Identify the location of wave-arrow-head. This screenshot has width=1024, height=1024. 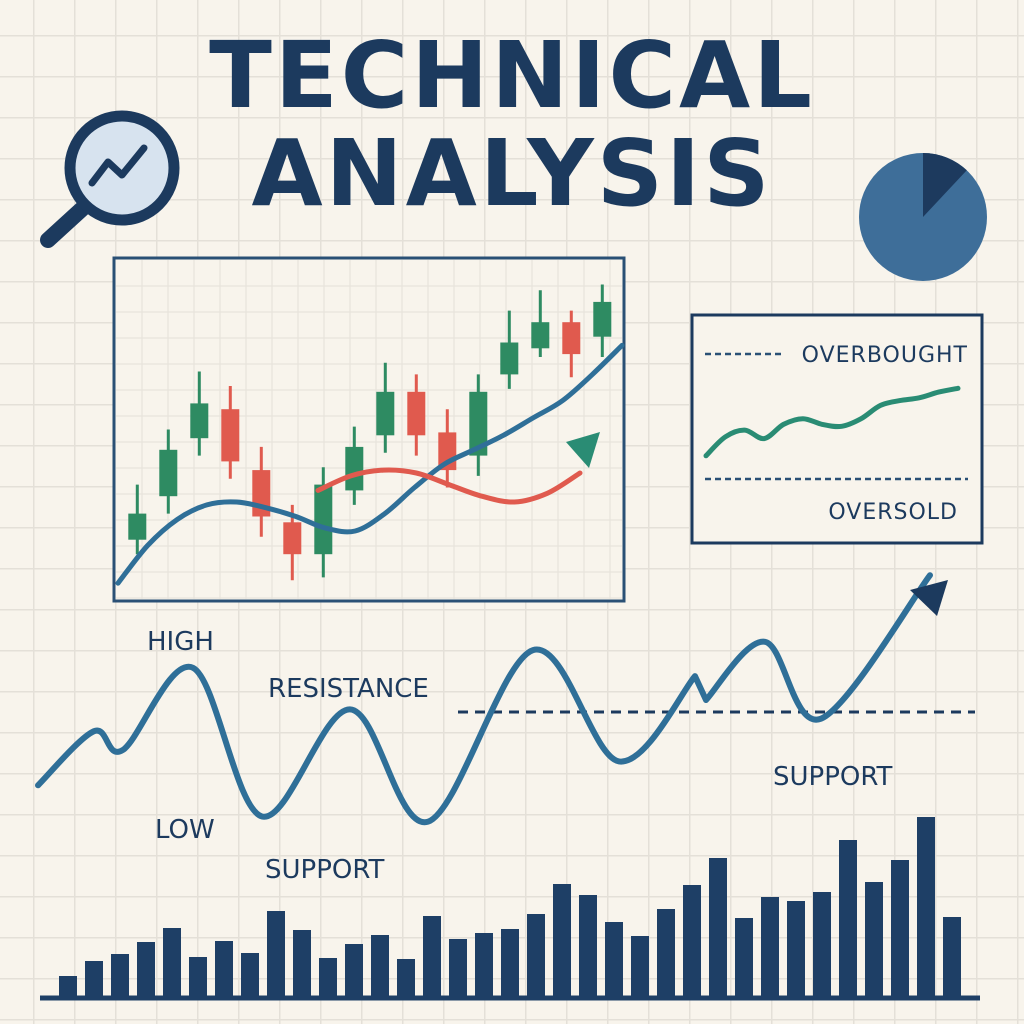
(929, 598).